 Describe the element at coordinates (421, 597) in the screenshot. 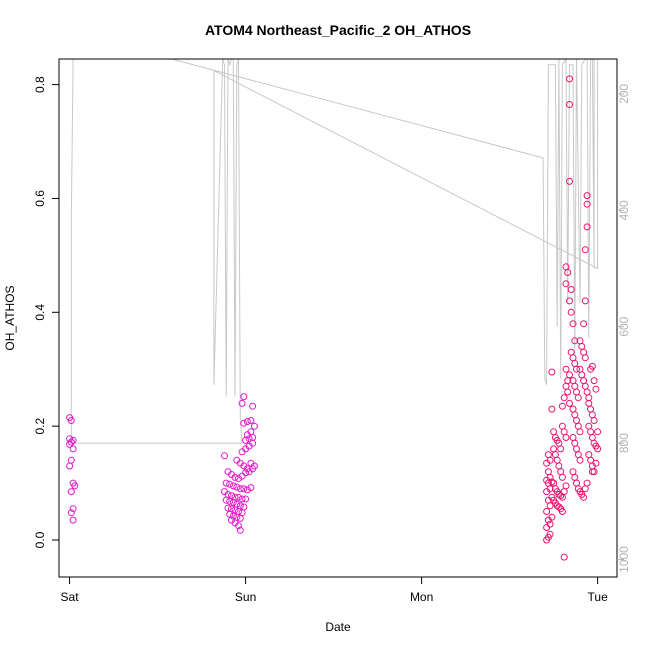

I see `x-tick-label: Mon` at that location.